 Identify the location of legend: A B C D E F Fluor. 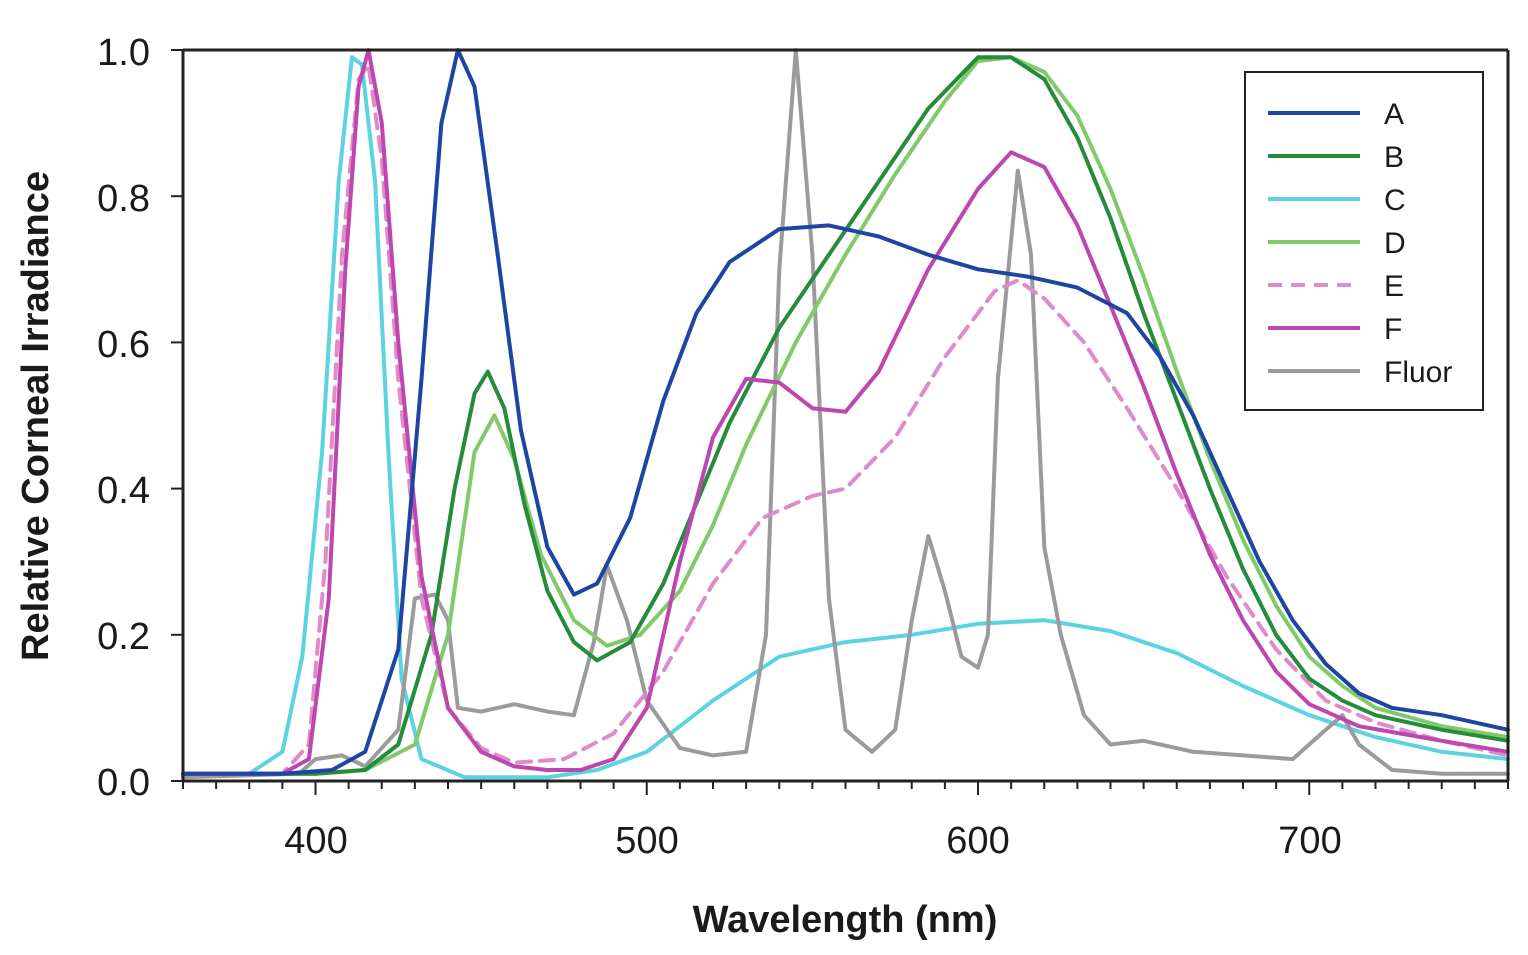
(1364, 241).